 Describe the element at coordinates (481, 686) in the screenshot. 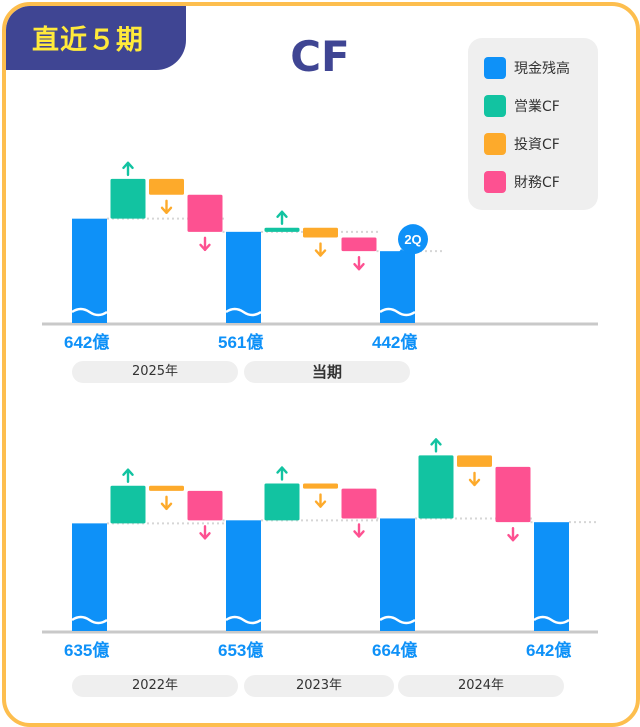

I see `period-pill-2024: 2024年` at that location.